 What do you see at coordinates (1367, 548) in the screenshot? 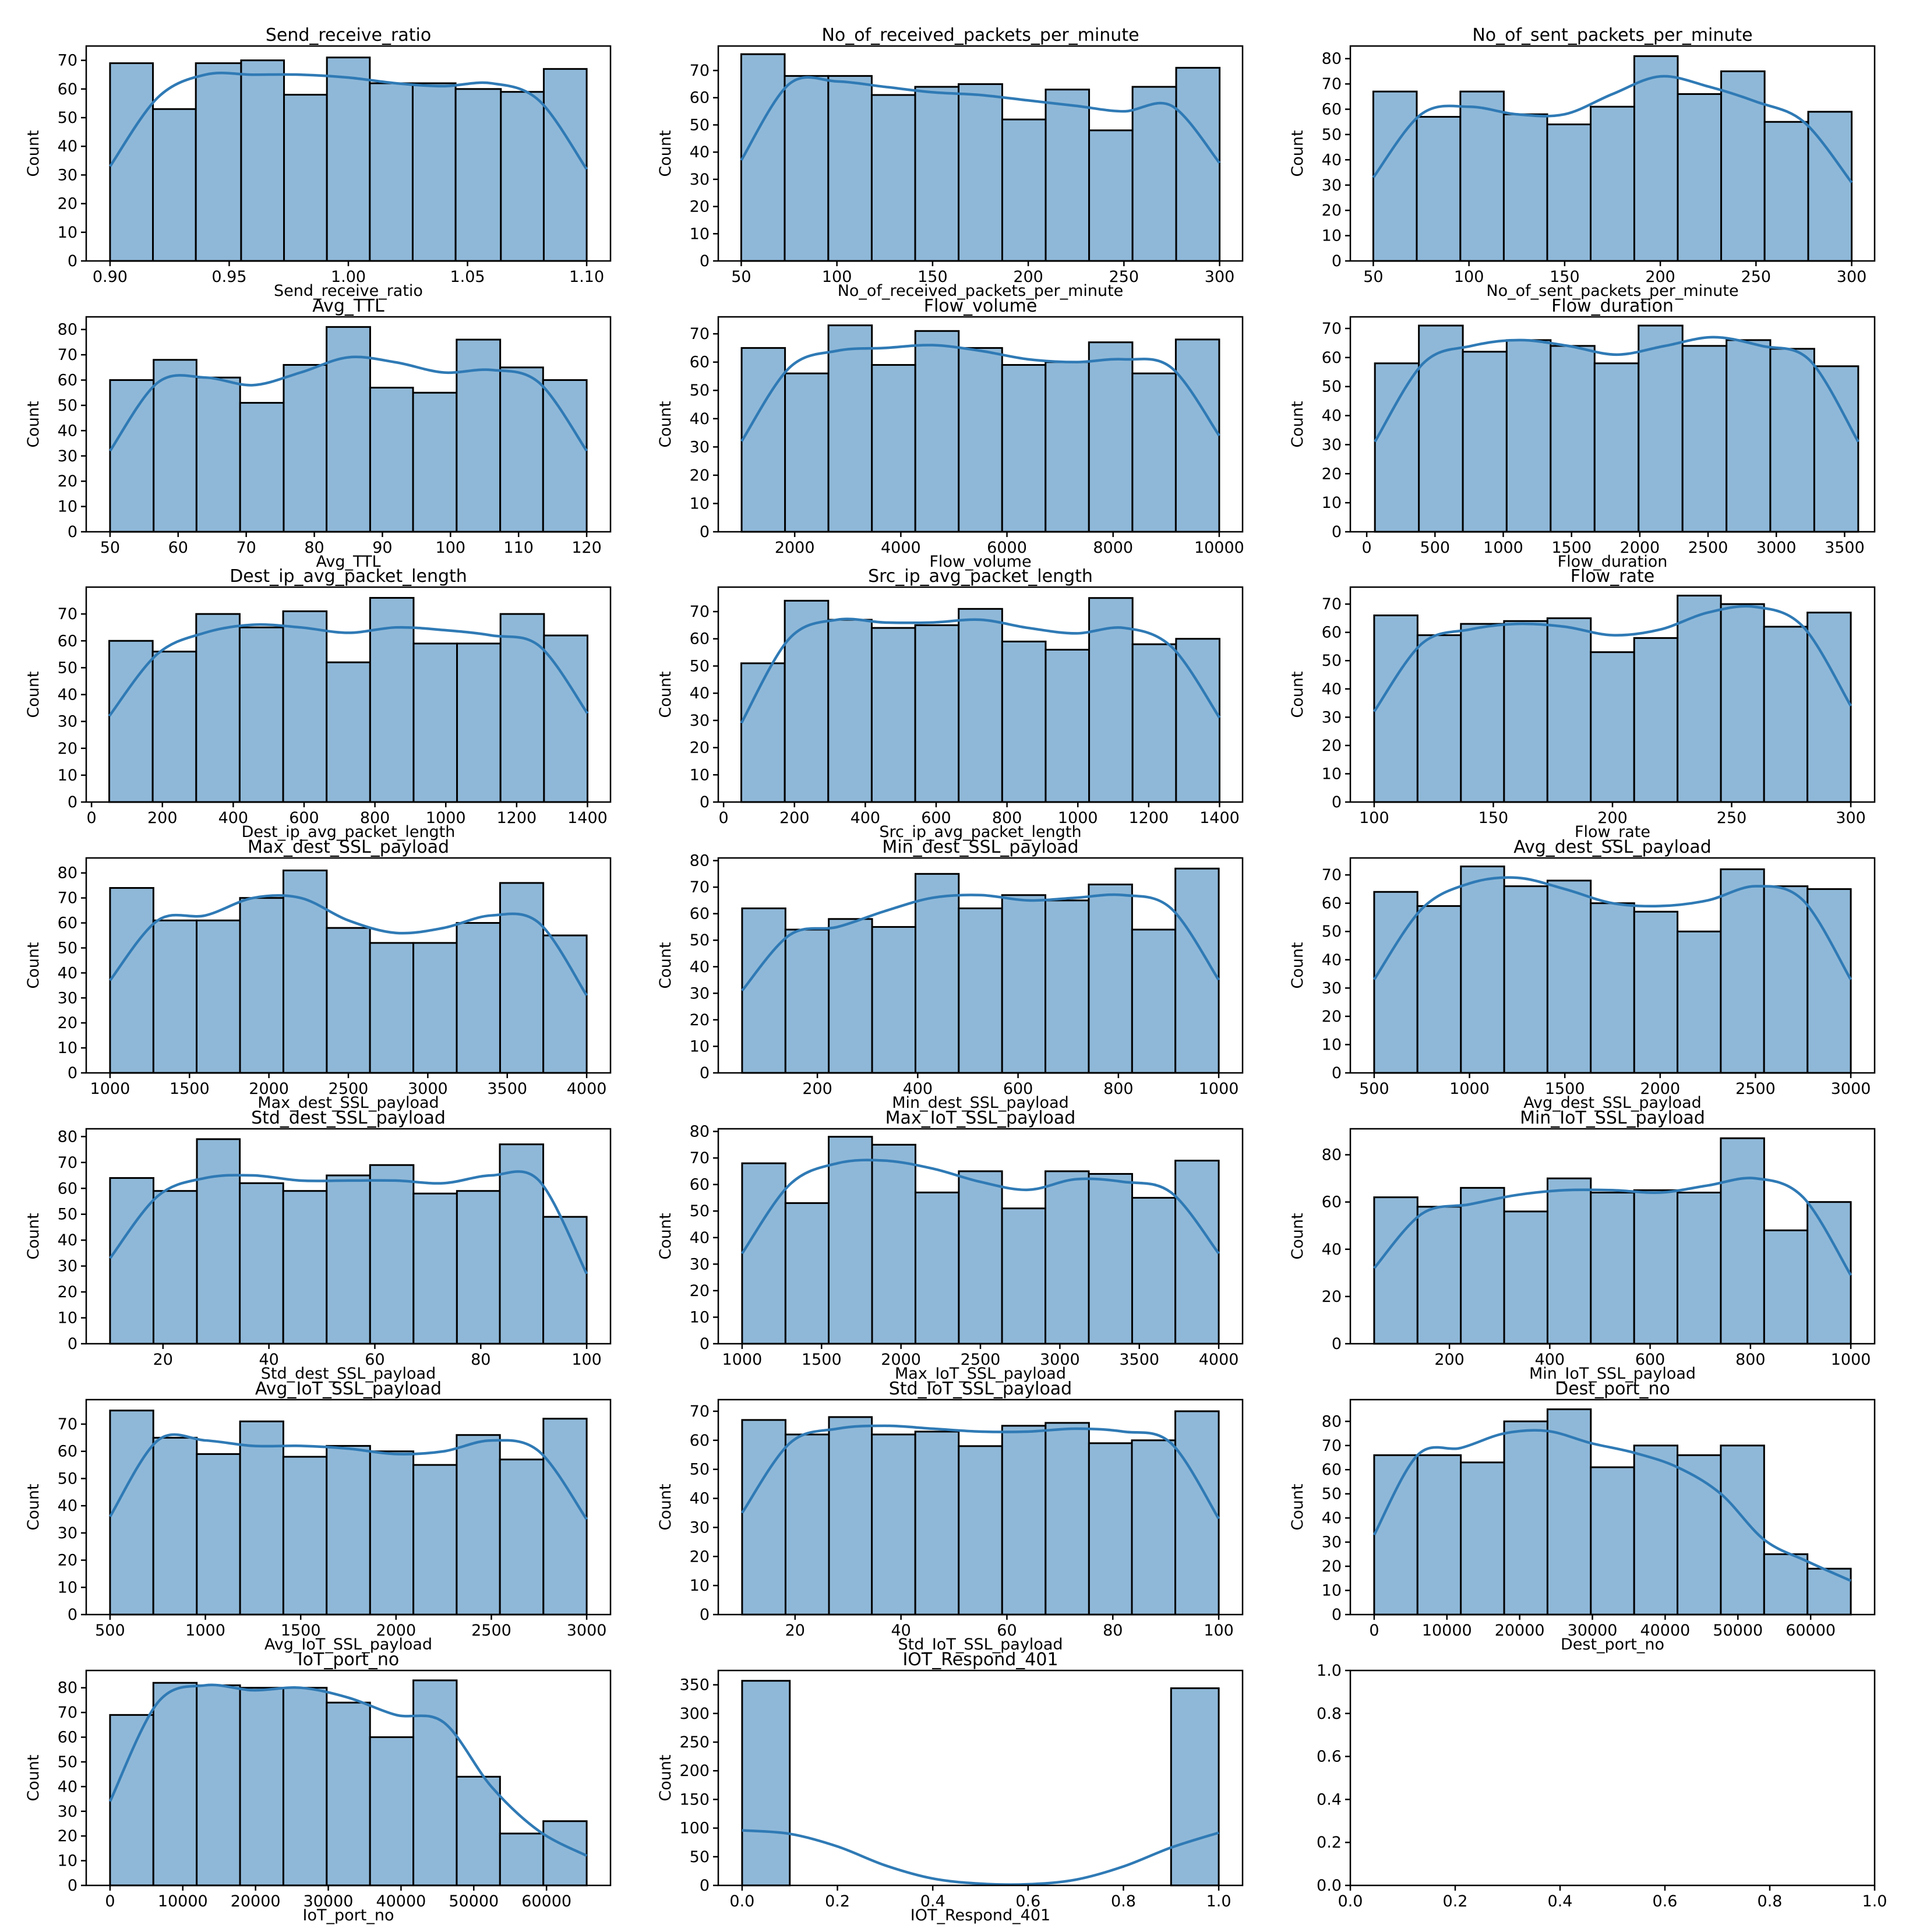
I see `x-tick-label: 0` at bounding box center [1367, 548].